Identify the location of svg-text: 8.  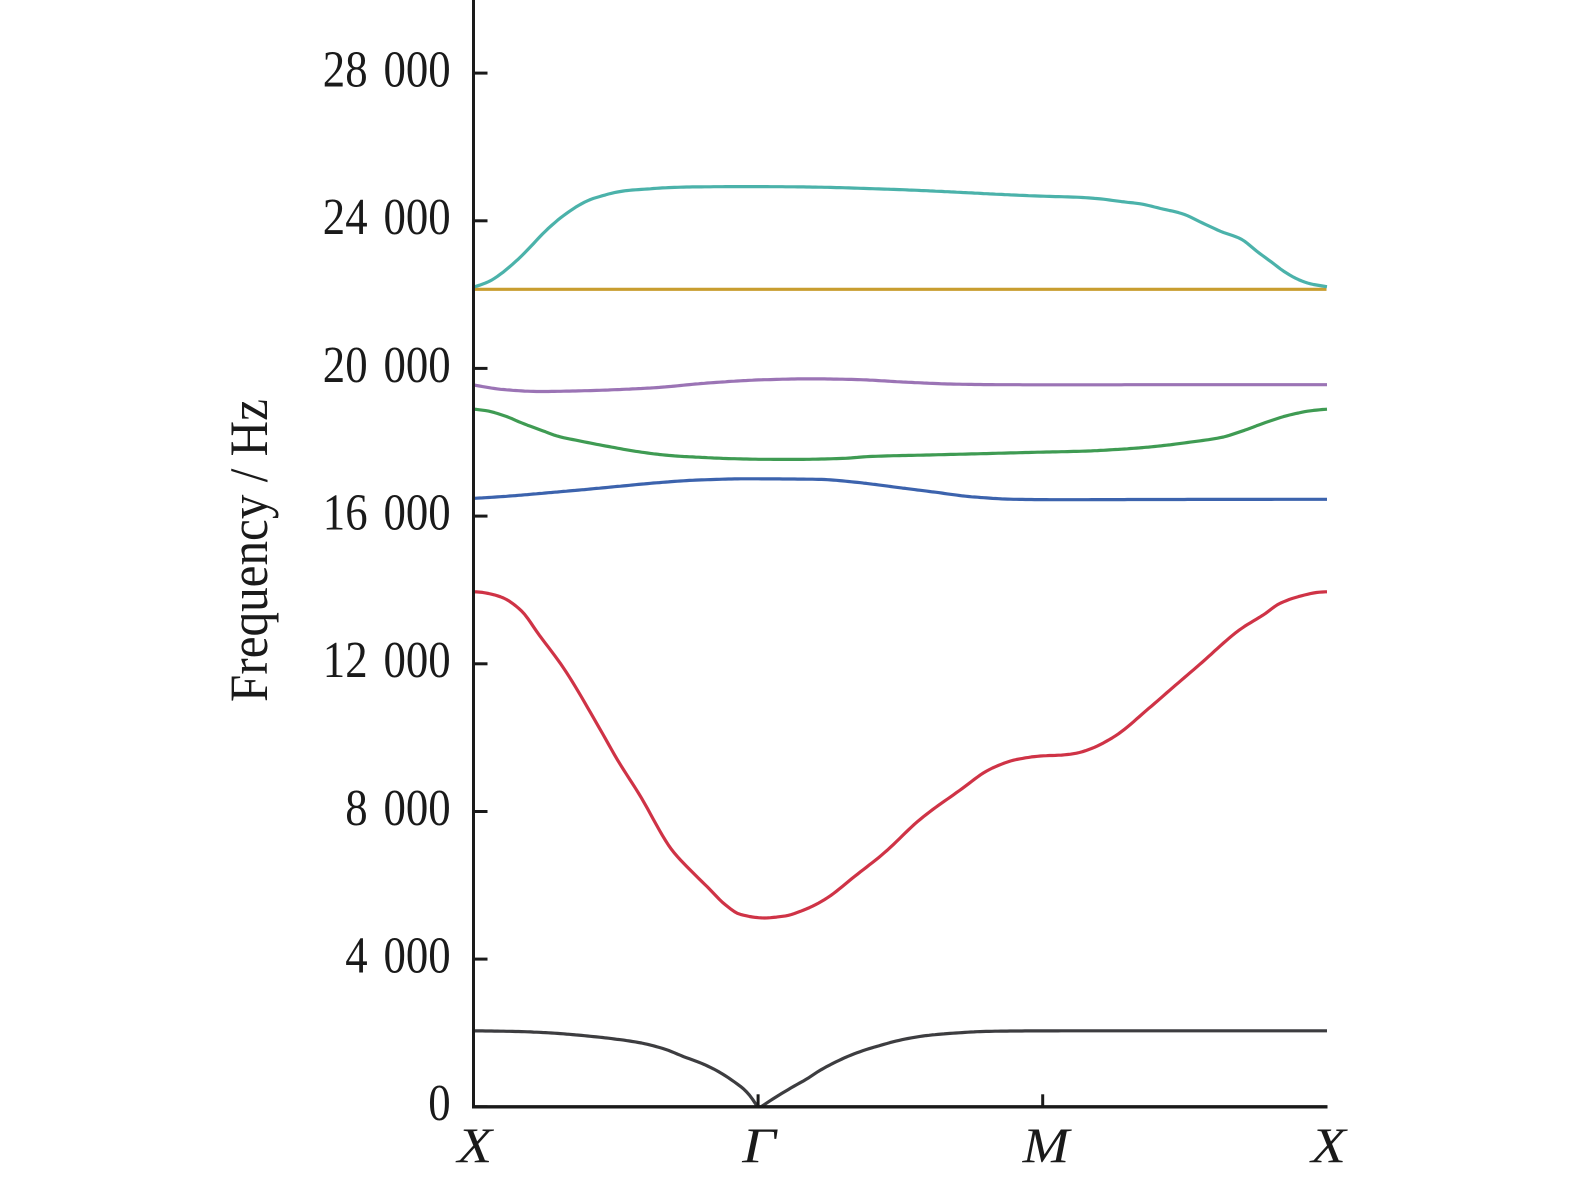
(356, 808).